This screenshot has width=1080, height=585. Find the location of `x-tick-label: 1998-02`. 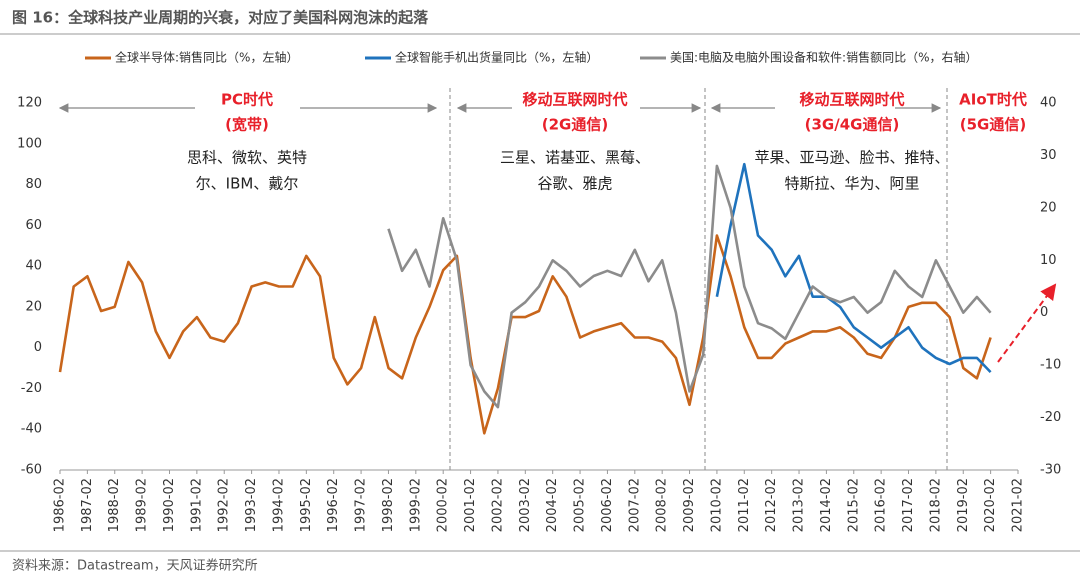

x-tick-label: 1998-02 is located at coordinates (388, 505).